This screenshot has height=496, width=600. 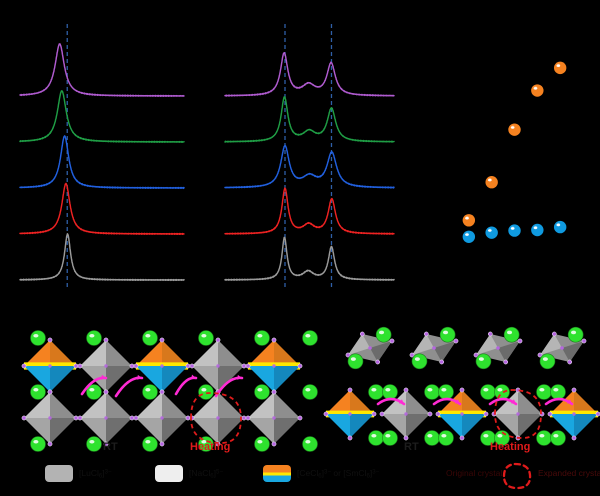 What do you see at coordinates (510, 447) in the screenshot?
I see `structure-right-heating-label: Heating` at bounding box center [510, 447].